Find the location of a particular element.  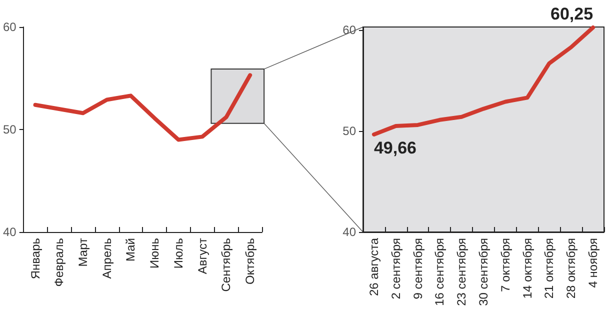

x-tick-label: 23 сентября is located at coordinates (461, 272).